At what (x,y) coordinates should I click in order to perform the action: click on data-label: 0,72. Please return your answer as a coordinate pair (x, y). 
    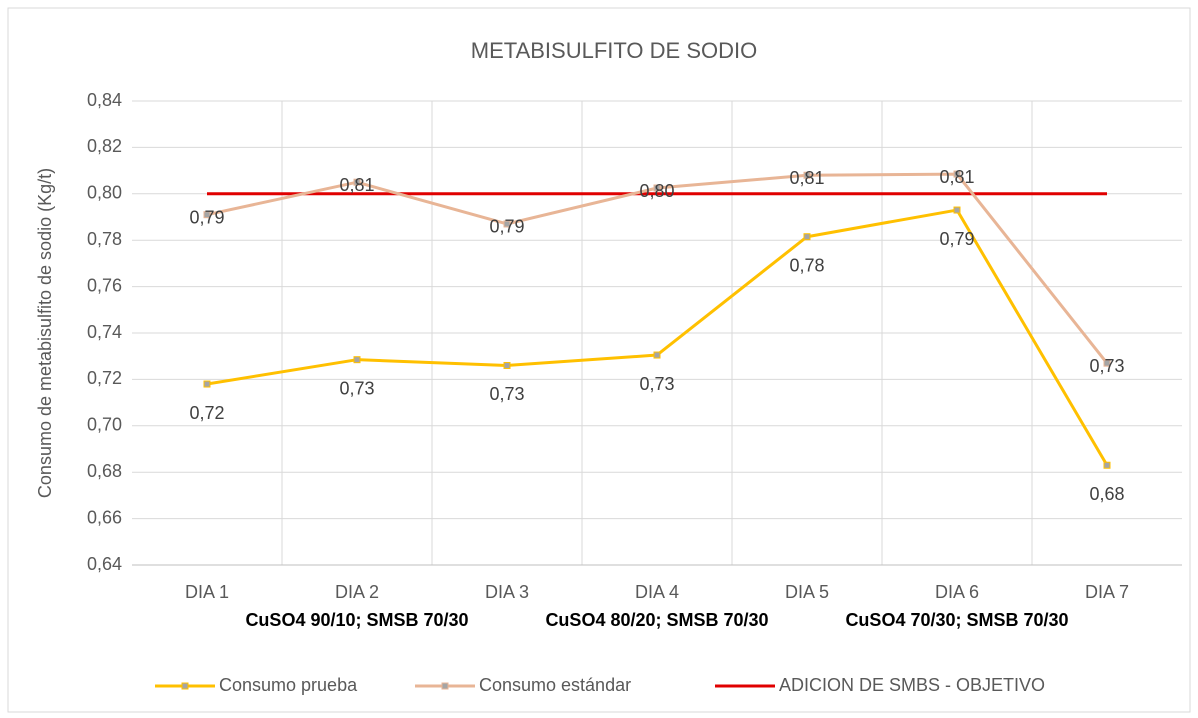
    Looking at the image, I should click on (206, 413).